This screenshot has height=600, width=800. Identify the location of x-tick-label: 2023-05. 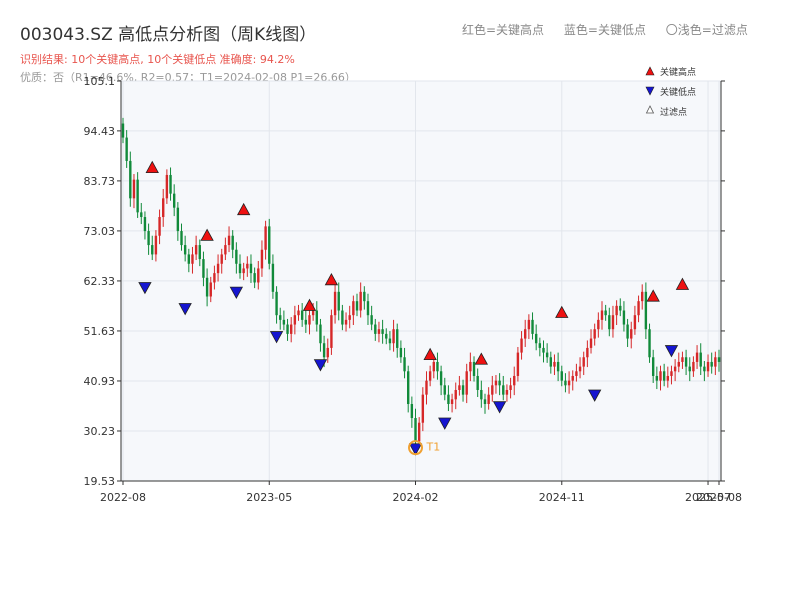
(269, 497).